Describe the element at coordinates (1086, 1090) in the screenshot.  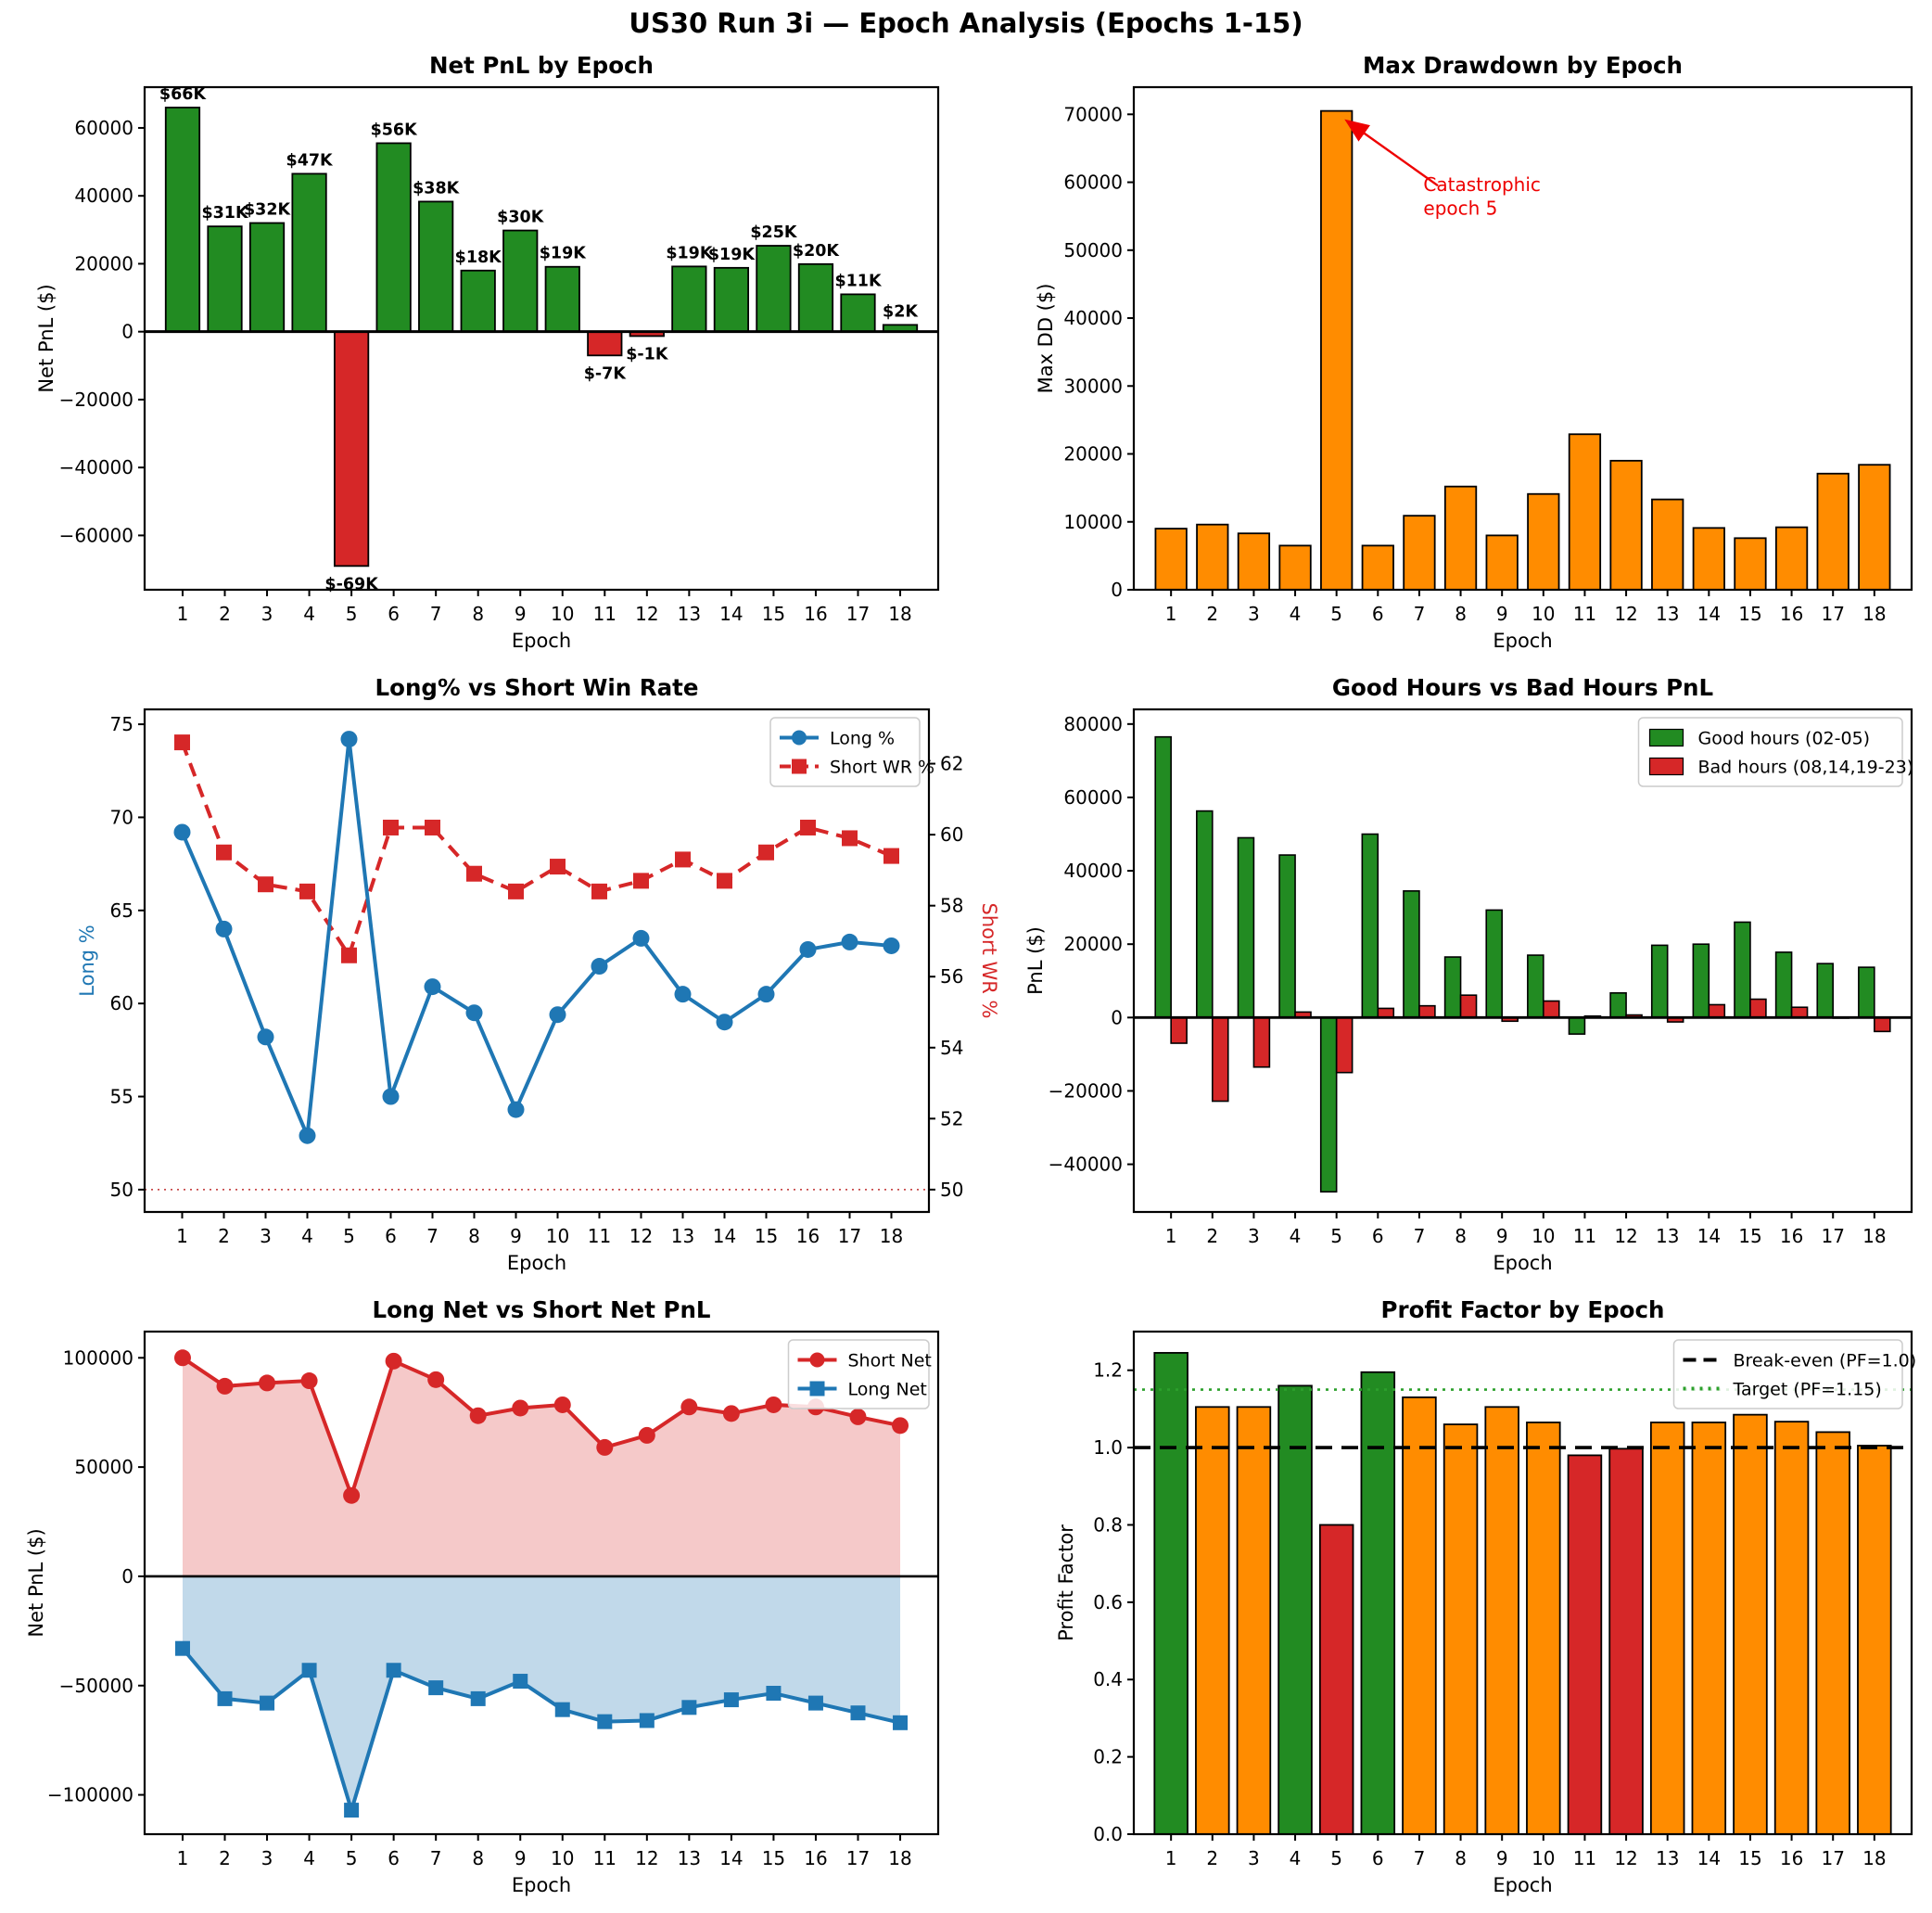
I see `svg-text: −20000` at that location.